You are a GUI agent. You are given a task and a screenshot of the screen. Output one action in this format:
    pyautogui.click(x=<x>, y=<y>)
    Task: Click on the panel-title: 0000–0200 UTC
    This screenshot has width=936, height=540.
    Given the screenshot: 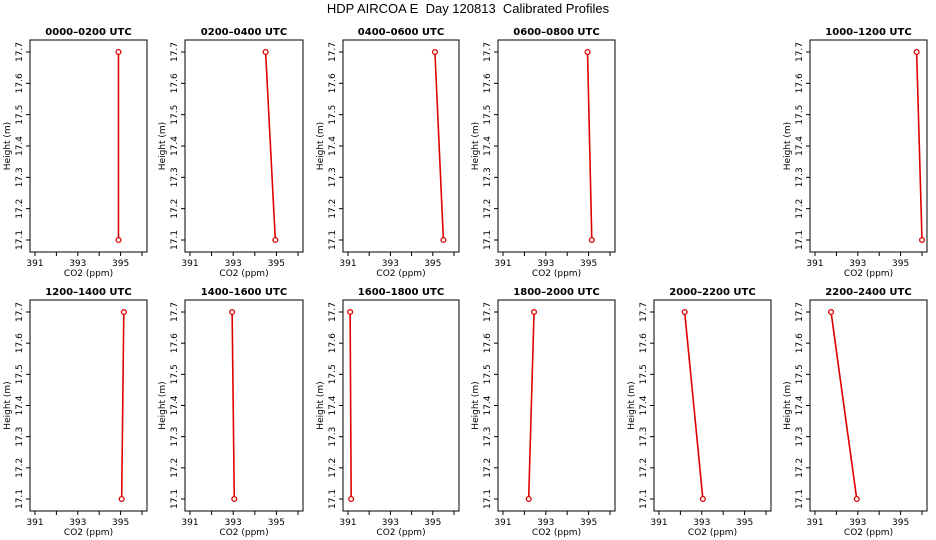 What is the action you would take?
    pyautogui.click(x=88, y=32)
    